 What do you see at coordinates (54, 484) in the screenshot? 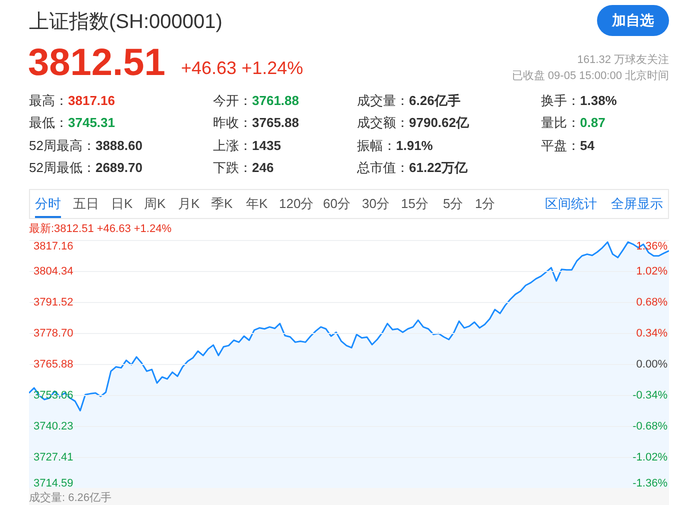
I see `y-tick-label: 3714.59` at bounding box center [54, 484].